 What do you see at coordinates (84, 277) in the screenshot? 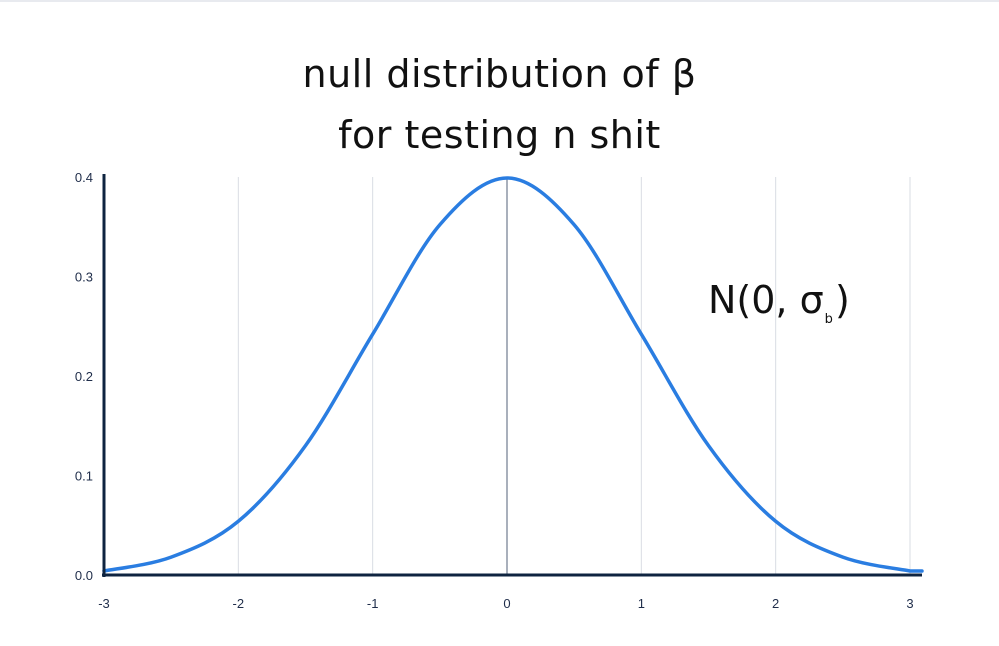
I see `y-tick-label: 0.3` at bounding box center [84, 277].